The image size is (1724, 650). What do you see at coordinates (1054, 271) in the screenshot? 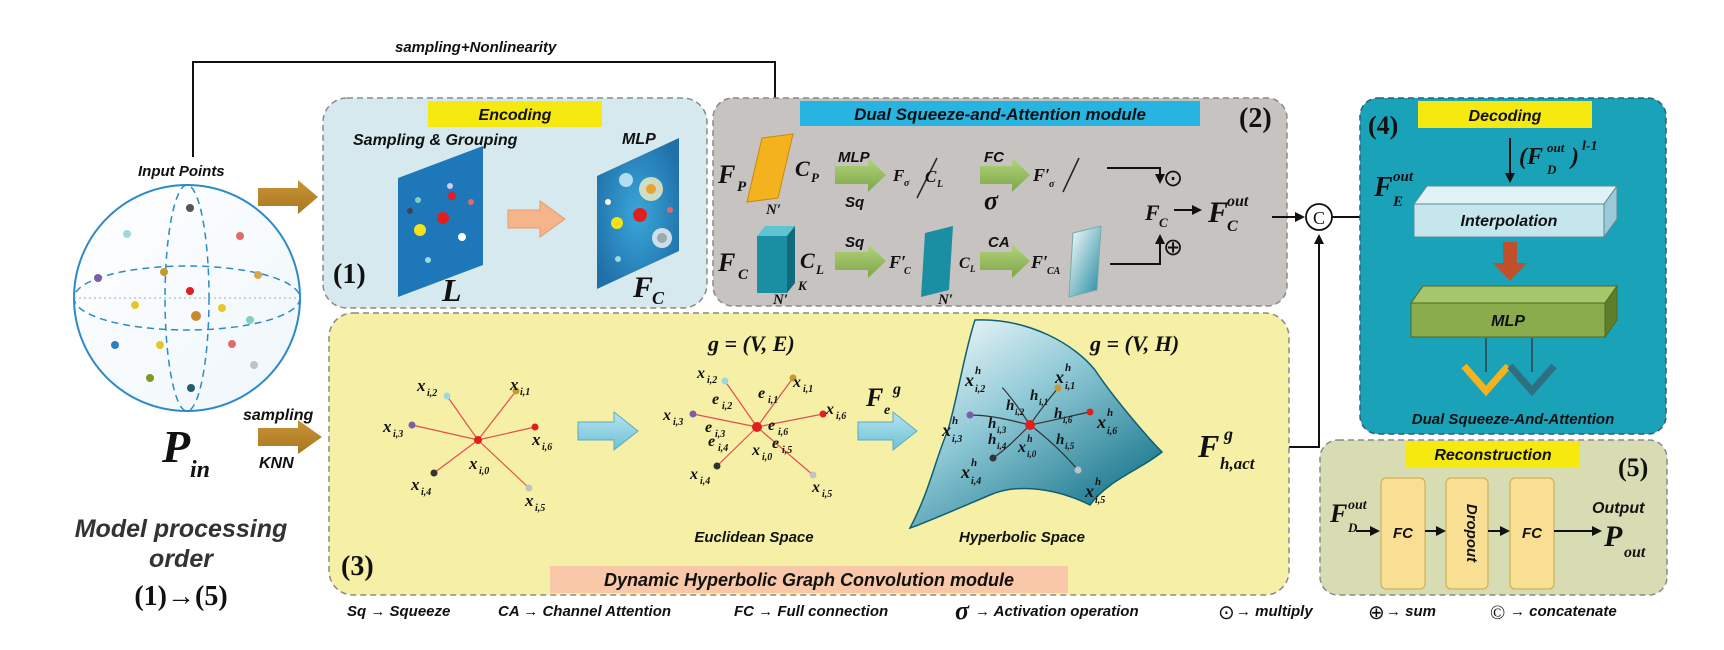
I see `f-ca-prime-sub: CA` at bounding box center [1054, 271].